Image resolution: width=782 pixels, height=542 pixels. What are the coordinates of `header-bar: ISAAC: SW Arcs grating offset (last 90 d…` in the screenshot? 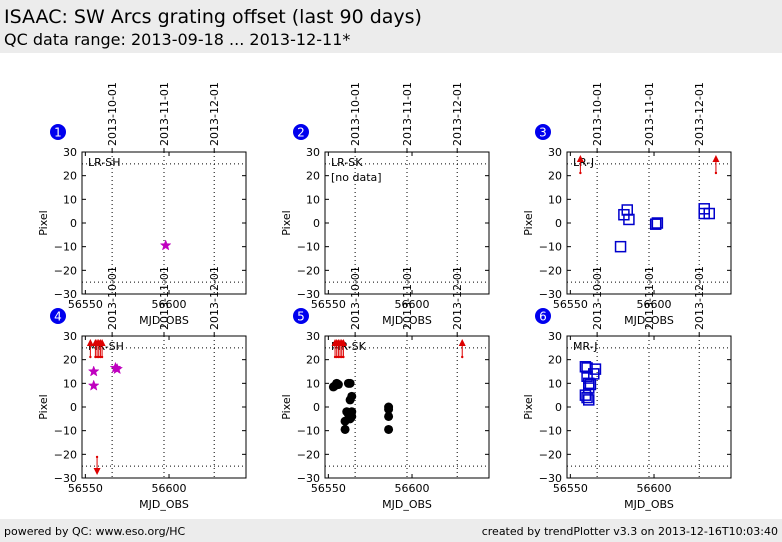 It's located at (391, 26).